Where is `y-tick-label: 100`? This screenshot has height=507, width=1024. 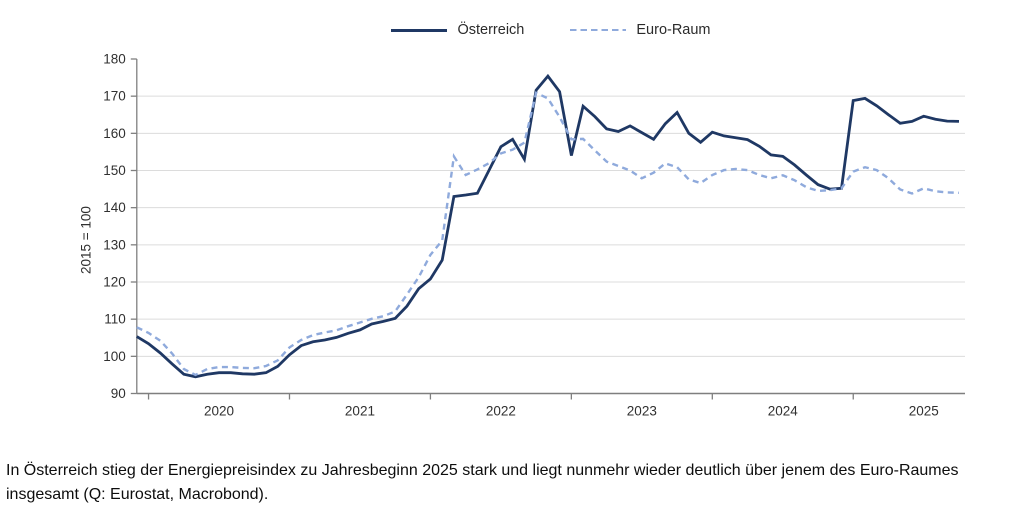
y-tick-label: 100 is located at coordinates (114, 356).